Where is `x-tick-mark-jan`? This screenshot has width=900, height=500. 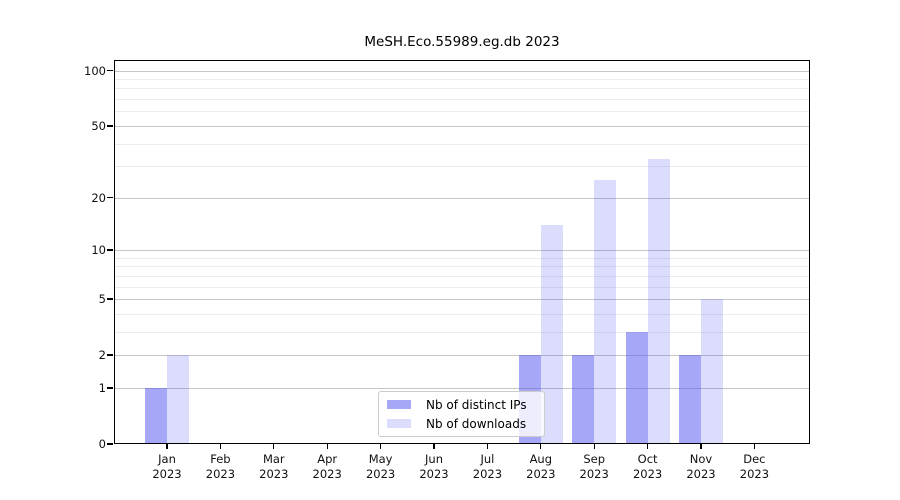 x-tick-mark-jan is located at coordinates (167, 446).